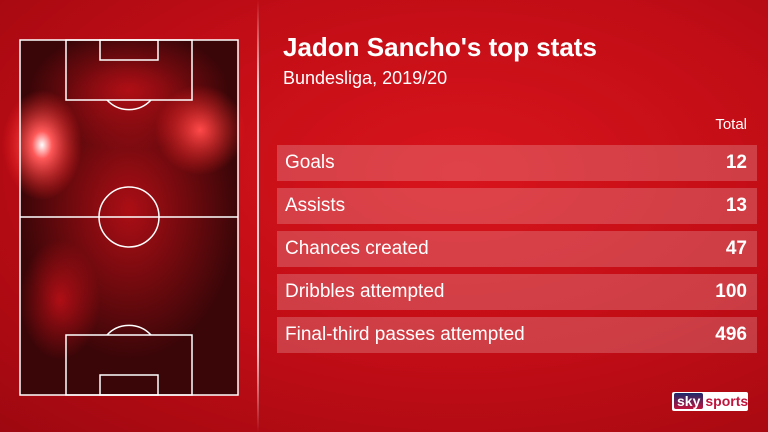  I want to click on stat-row: Goals 12, so click(517, 163).